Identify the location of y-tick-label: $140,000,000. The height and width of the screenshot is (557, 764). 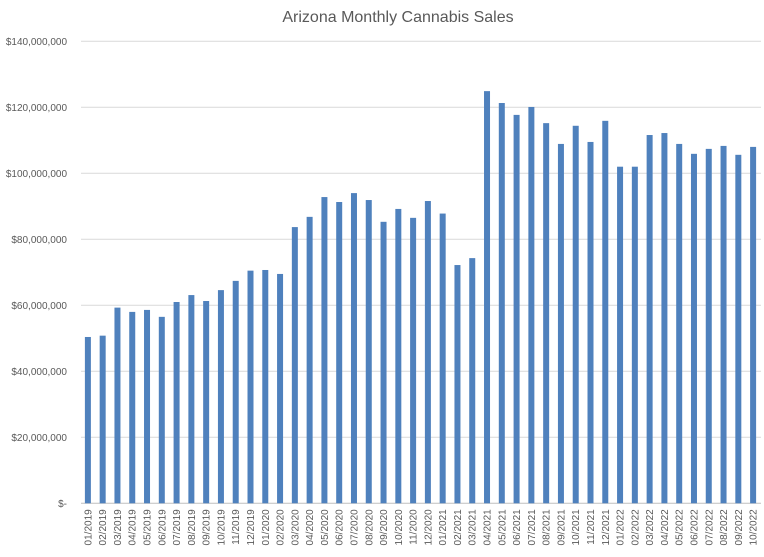
(37, 42).